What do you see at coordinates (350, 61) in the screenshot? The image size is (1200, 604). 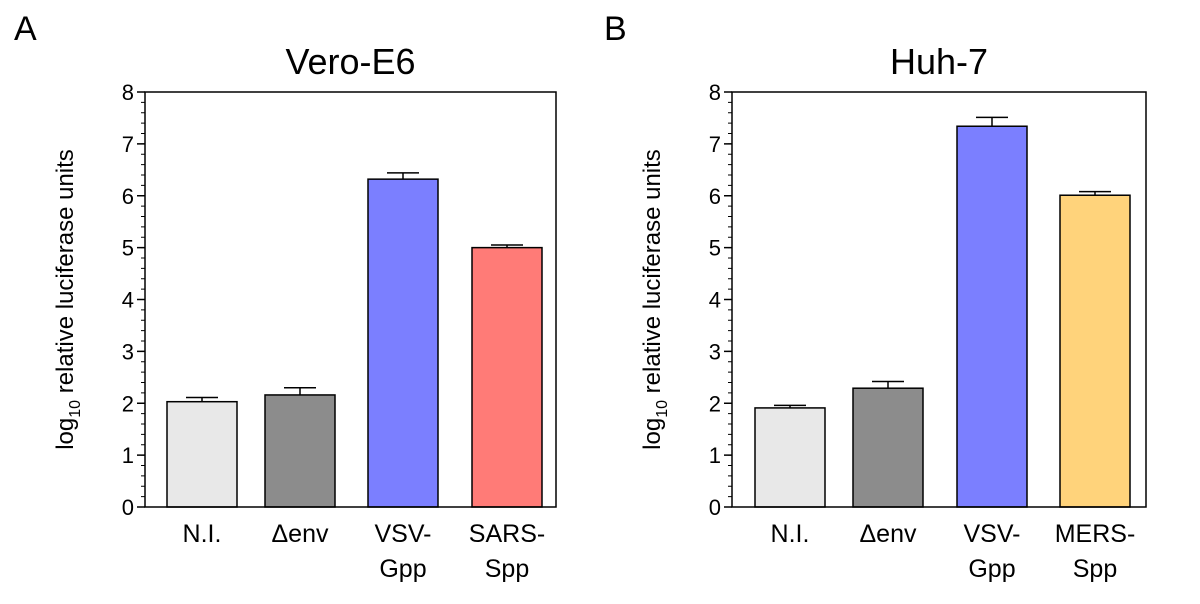 I see `chart-title: Vero-E6` at bounding box center [350, 61].